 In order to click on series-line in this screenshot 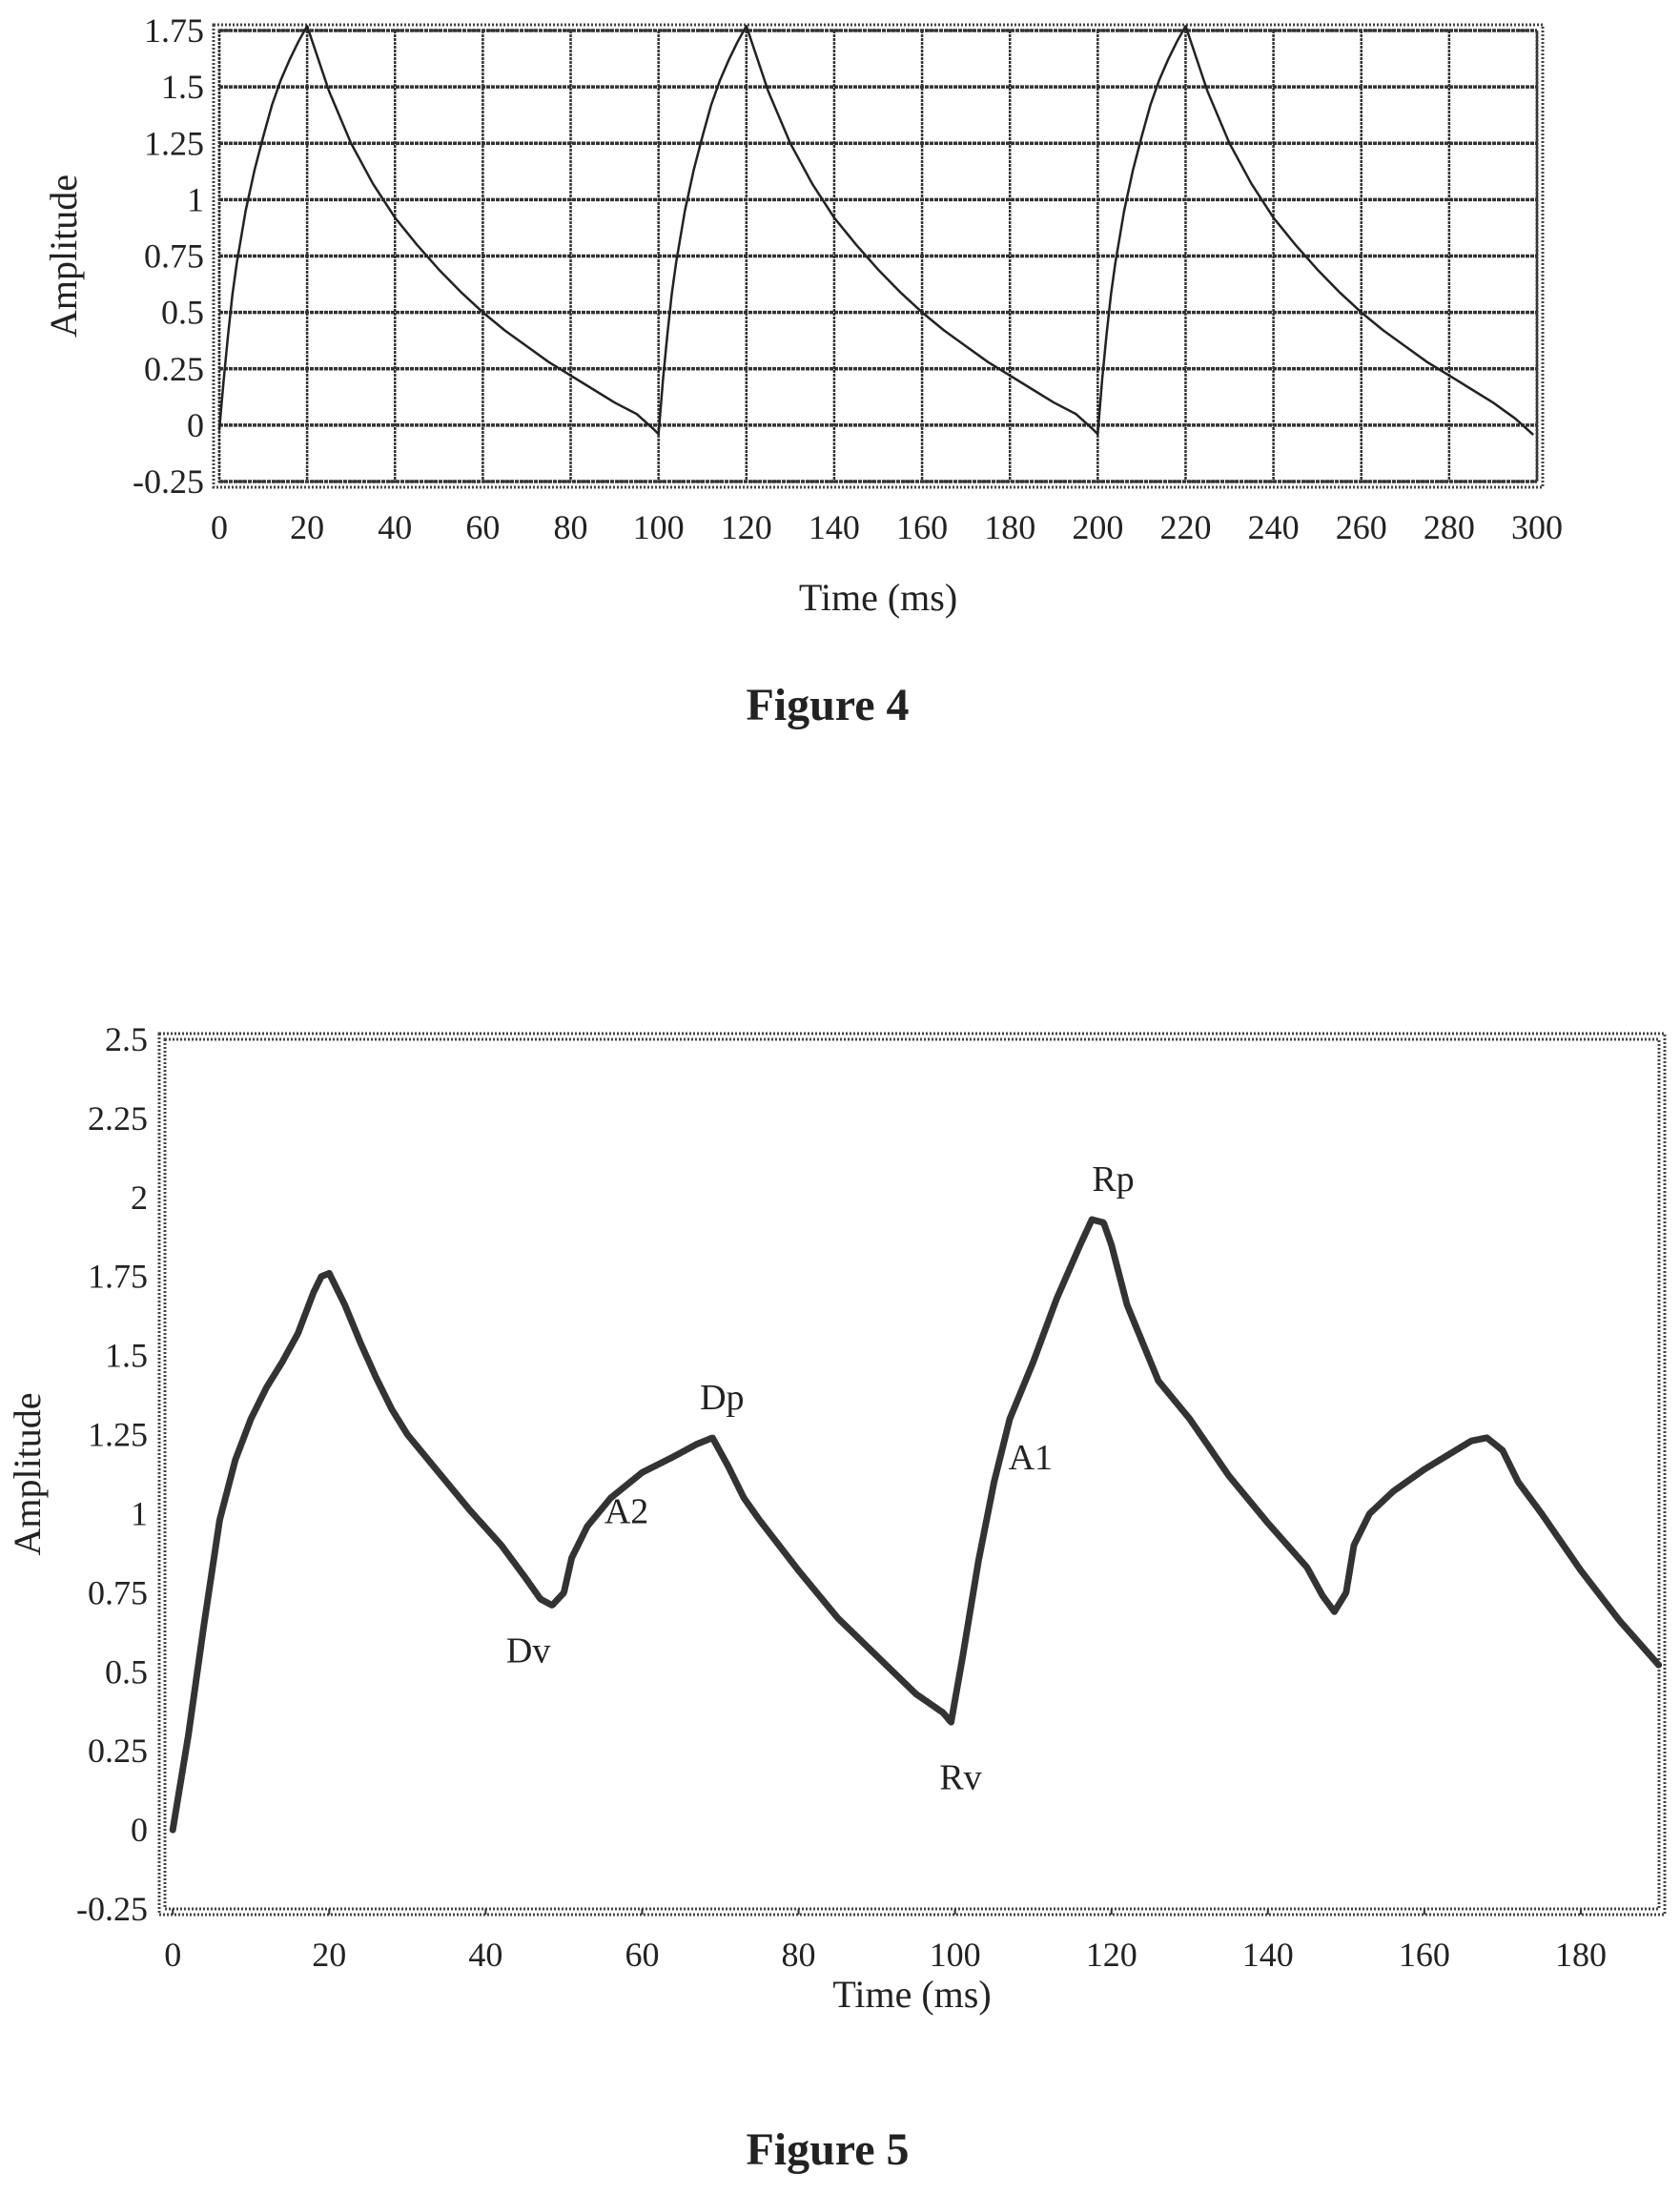, I will do `click(875, 230)`.